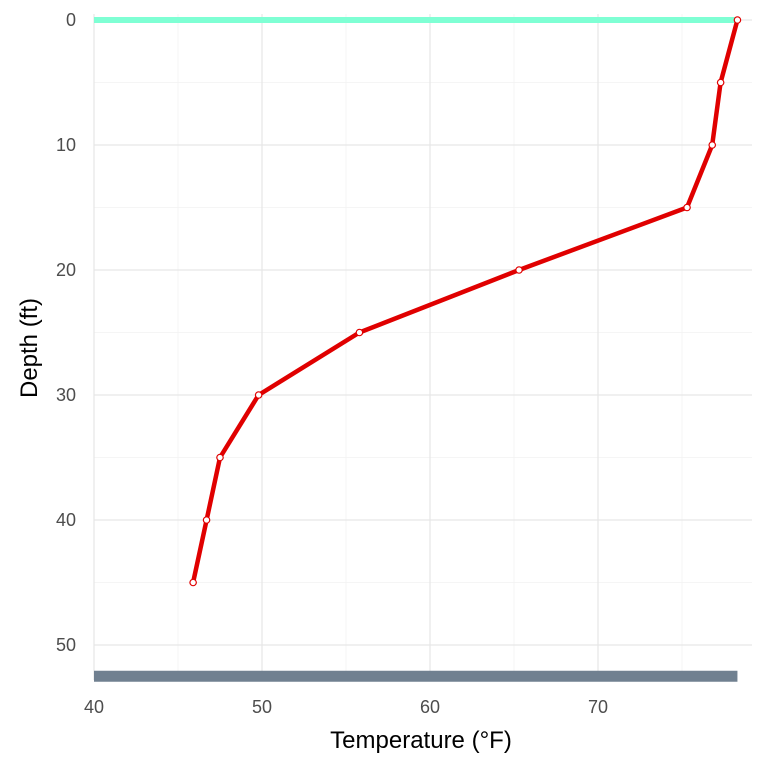 This screenshot has height=768, width=768. Describe the element at coordinates (66, 520) in the screenshot. I see `y-tick-label: 40` at that location.